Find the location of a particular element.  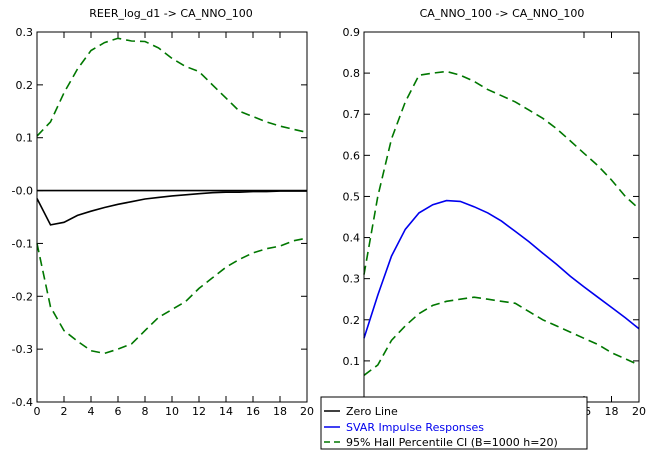

left-xtick-label: 8 is located at coordinates (145, 411).